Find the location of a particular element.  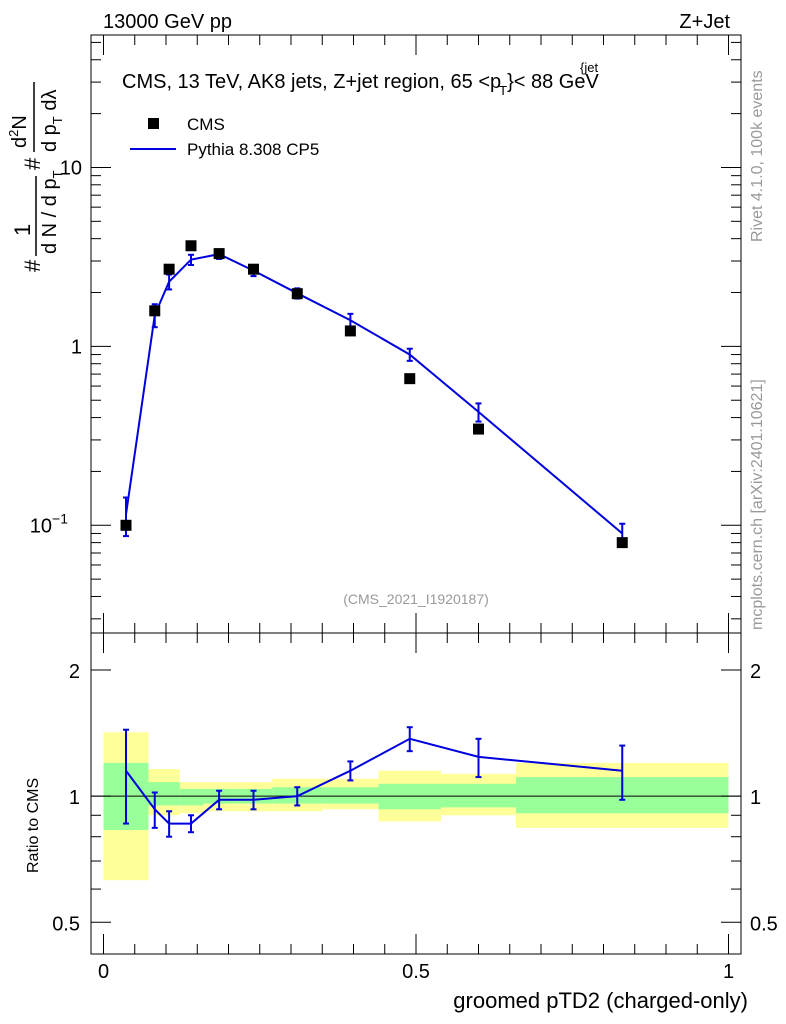

ylabel-num2-end: dλ is located at coordinates (50, 103).